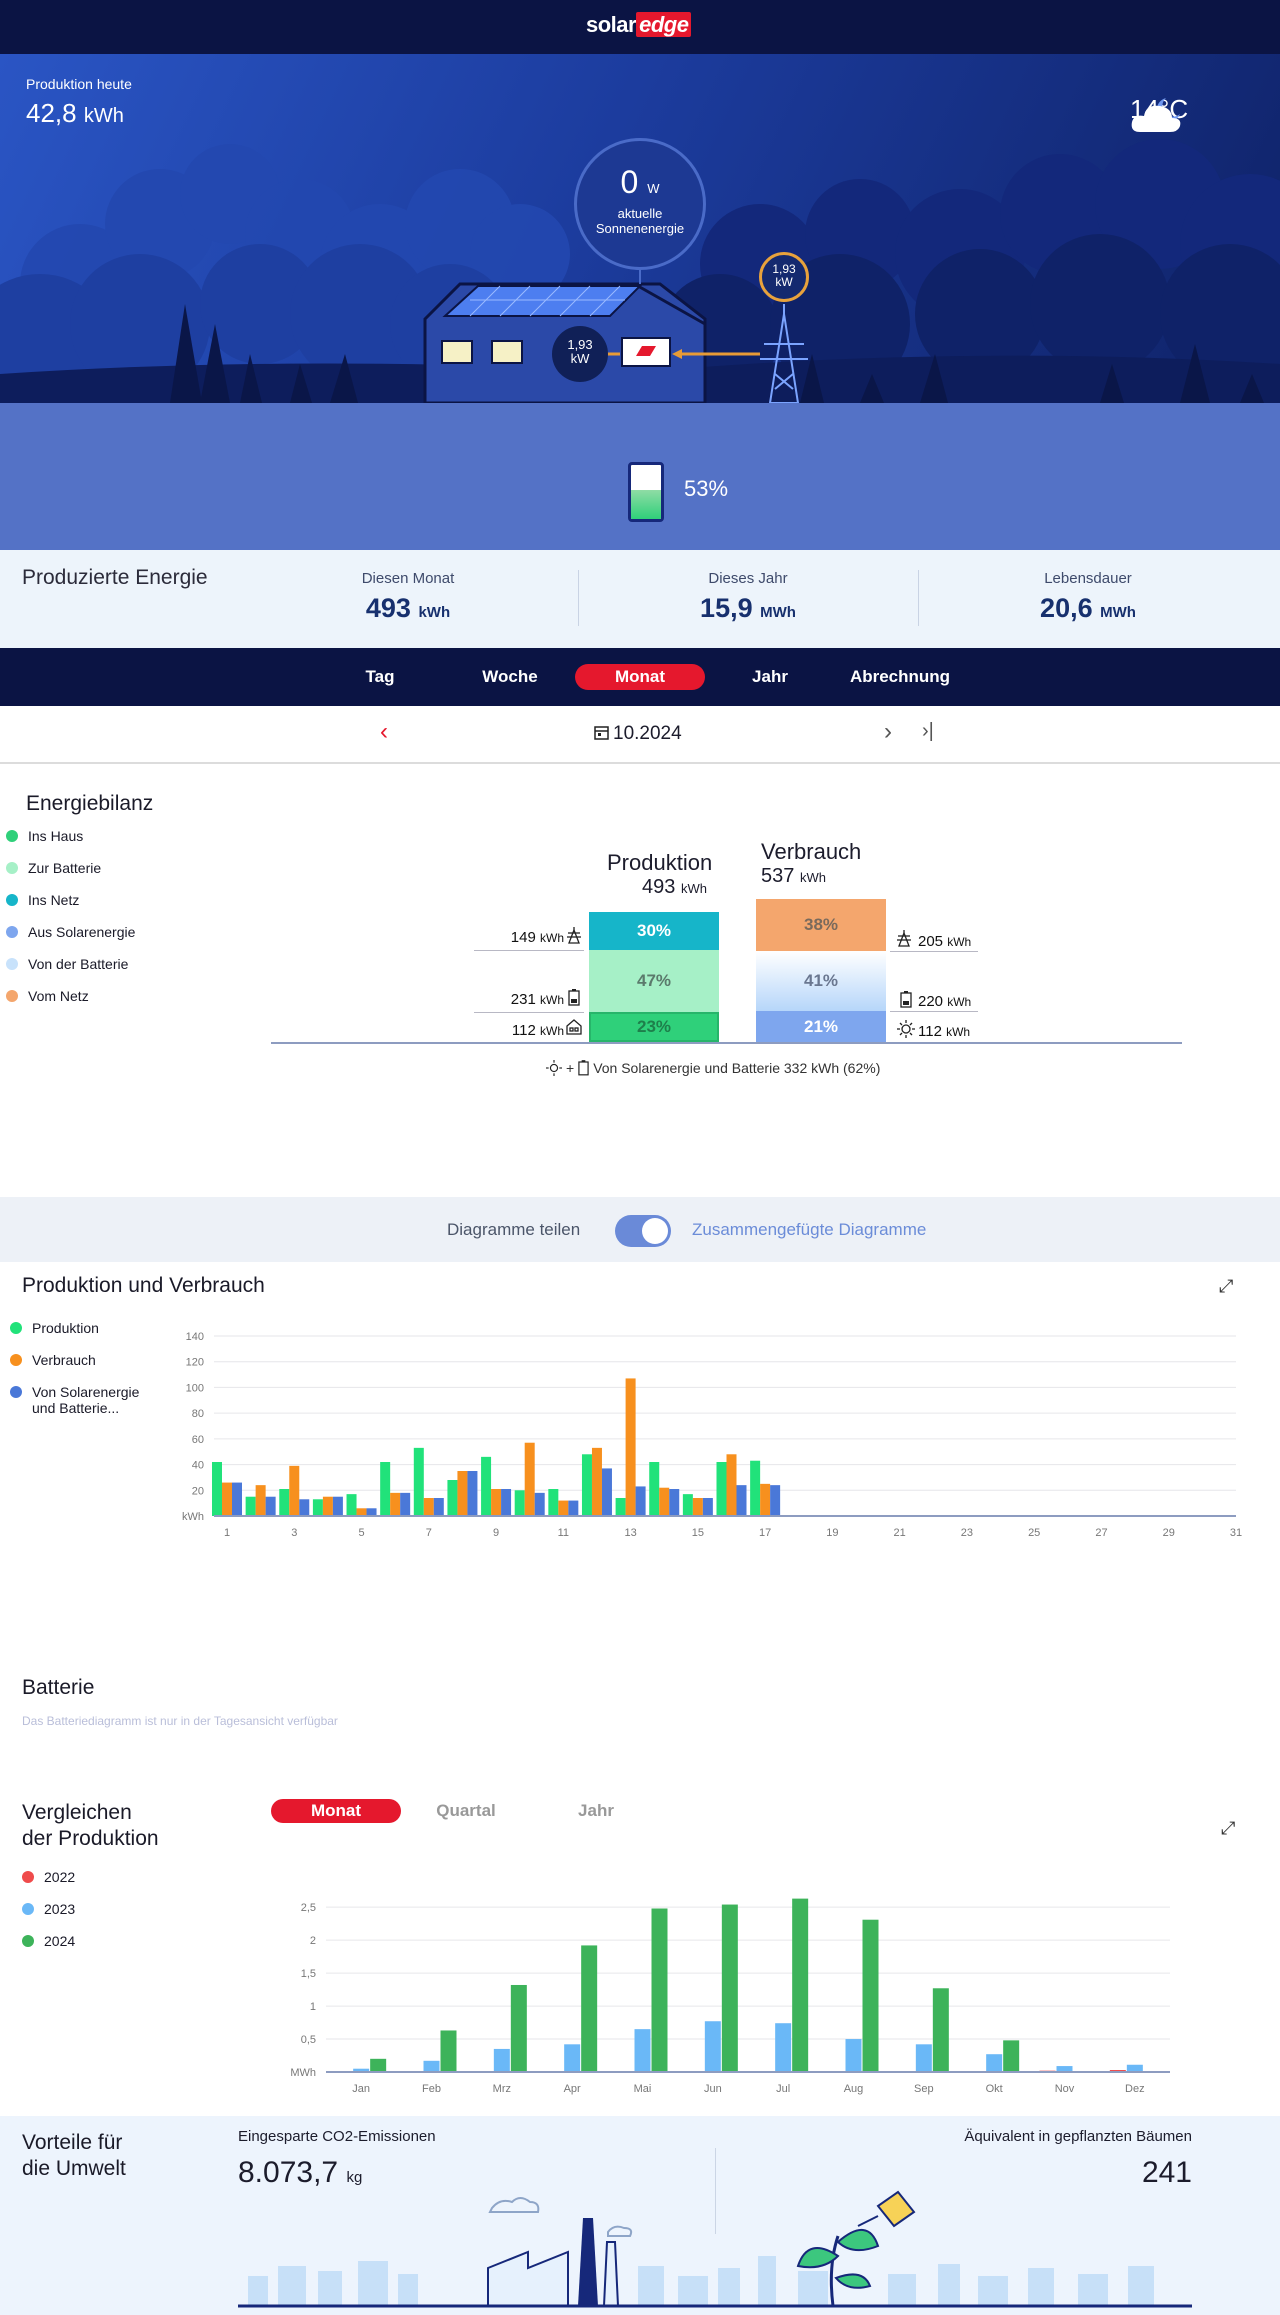  Describe the element at coordinates (596, 1810) in the screenshot. I see `tab-compare-jahr: Jahr` at that location.